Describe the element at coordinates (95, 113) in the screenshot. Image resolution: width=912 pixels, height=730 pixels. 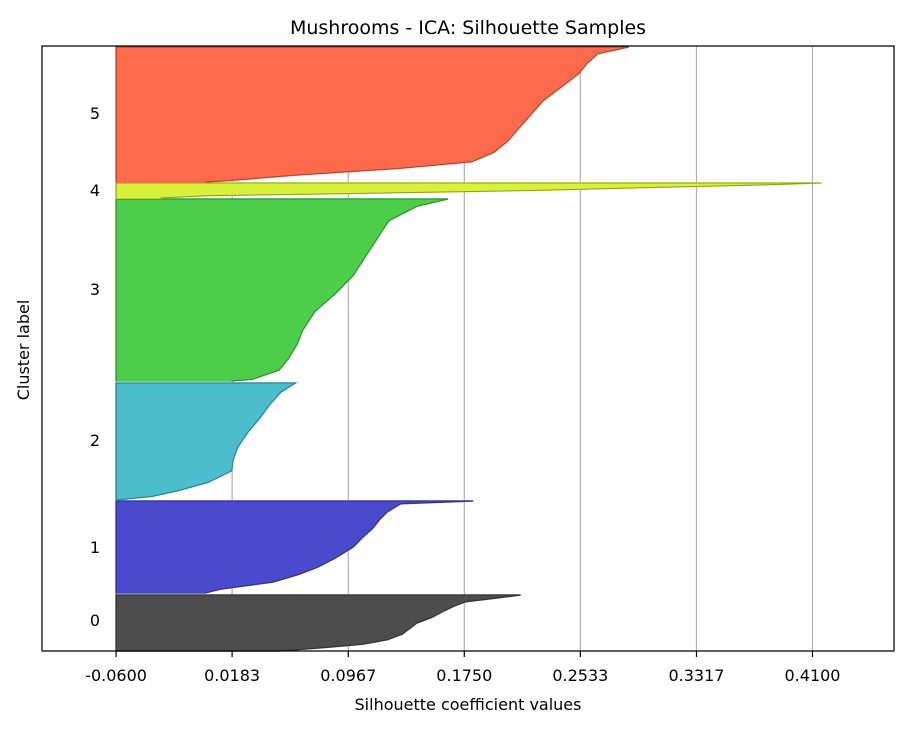
I see `cluster-label: 5` at that location.